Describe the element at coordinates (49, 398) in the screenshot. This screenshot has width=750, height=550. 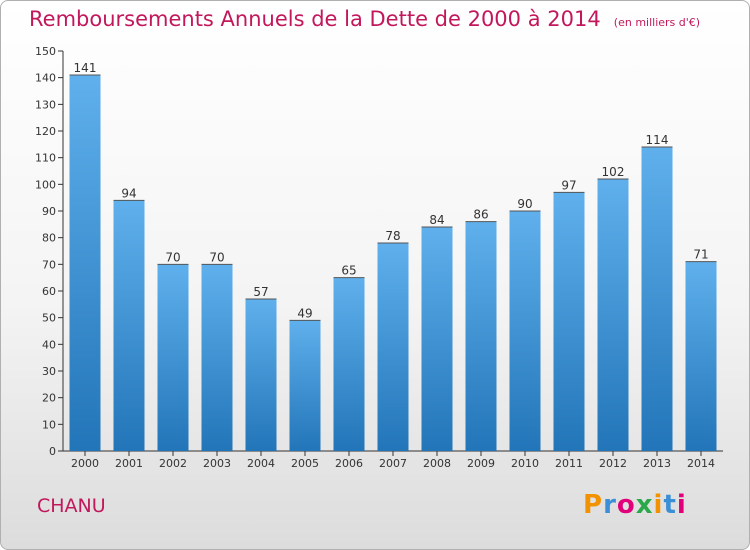
I see `y-tick-label: 20` at that location.